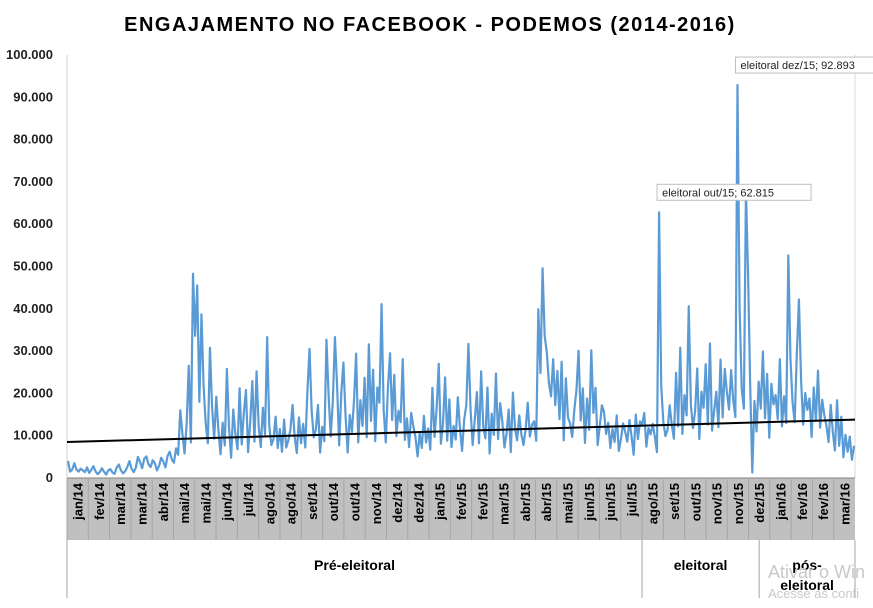  Describe the element at coordinates (440, 502) in the screenshot. I see `x-tick-label: jan/15` at that location.